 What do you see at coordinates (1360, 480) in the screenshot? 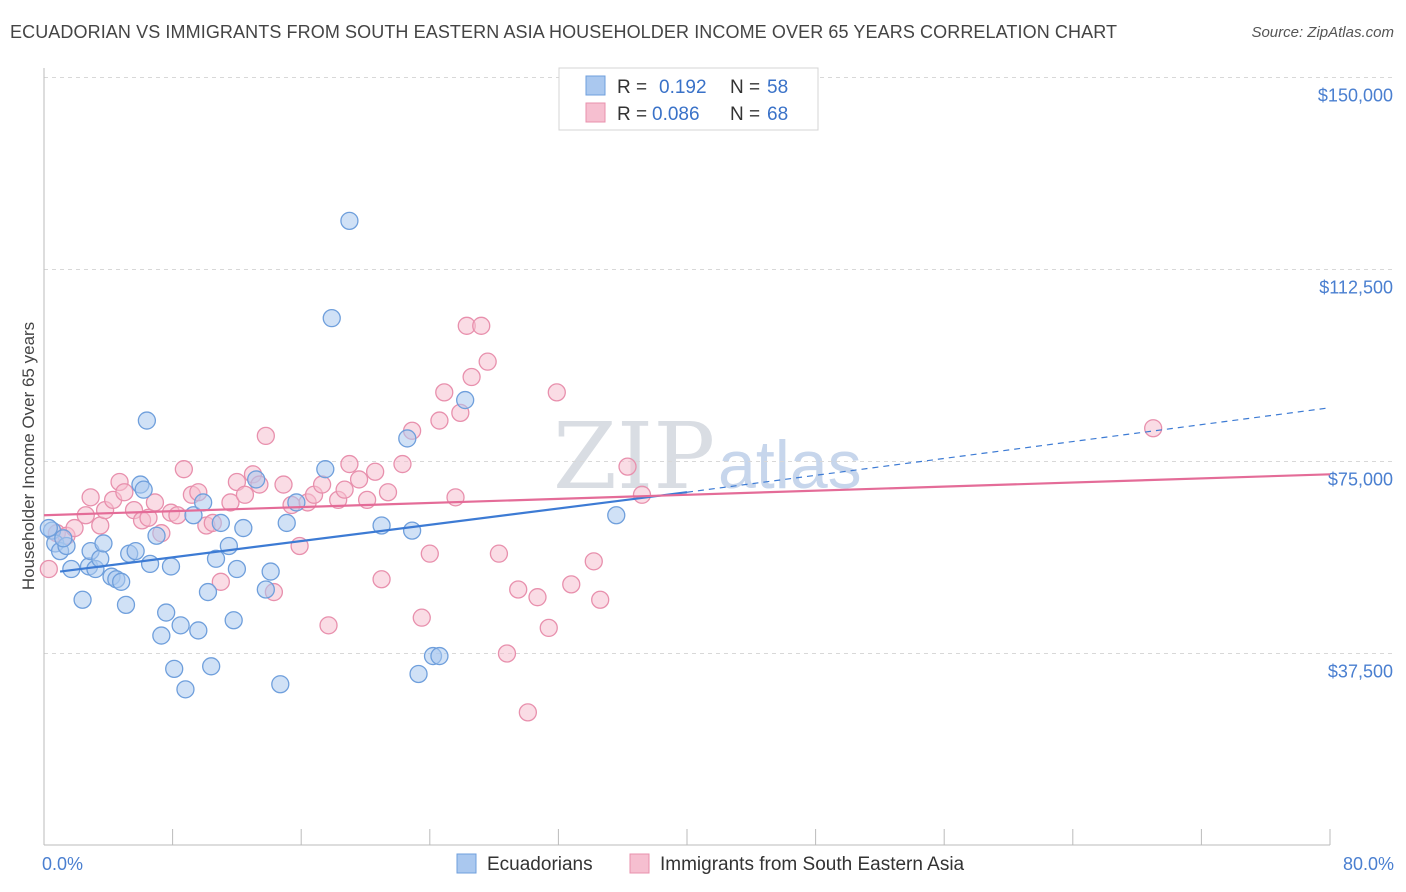
I see `y-tick-label: $75,000` at bounding box center [1360, 480].